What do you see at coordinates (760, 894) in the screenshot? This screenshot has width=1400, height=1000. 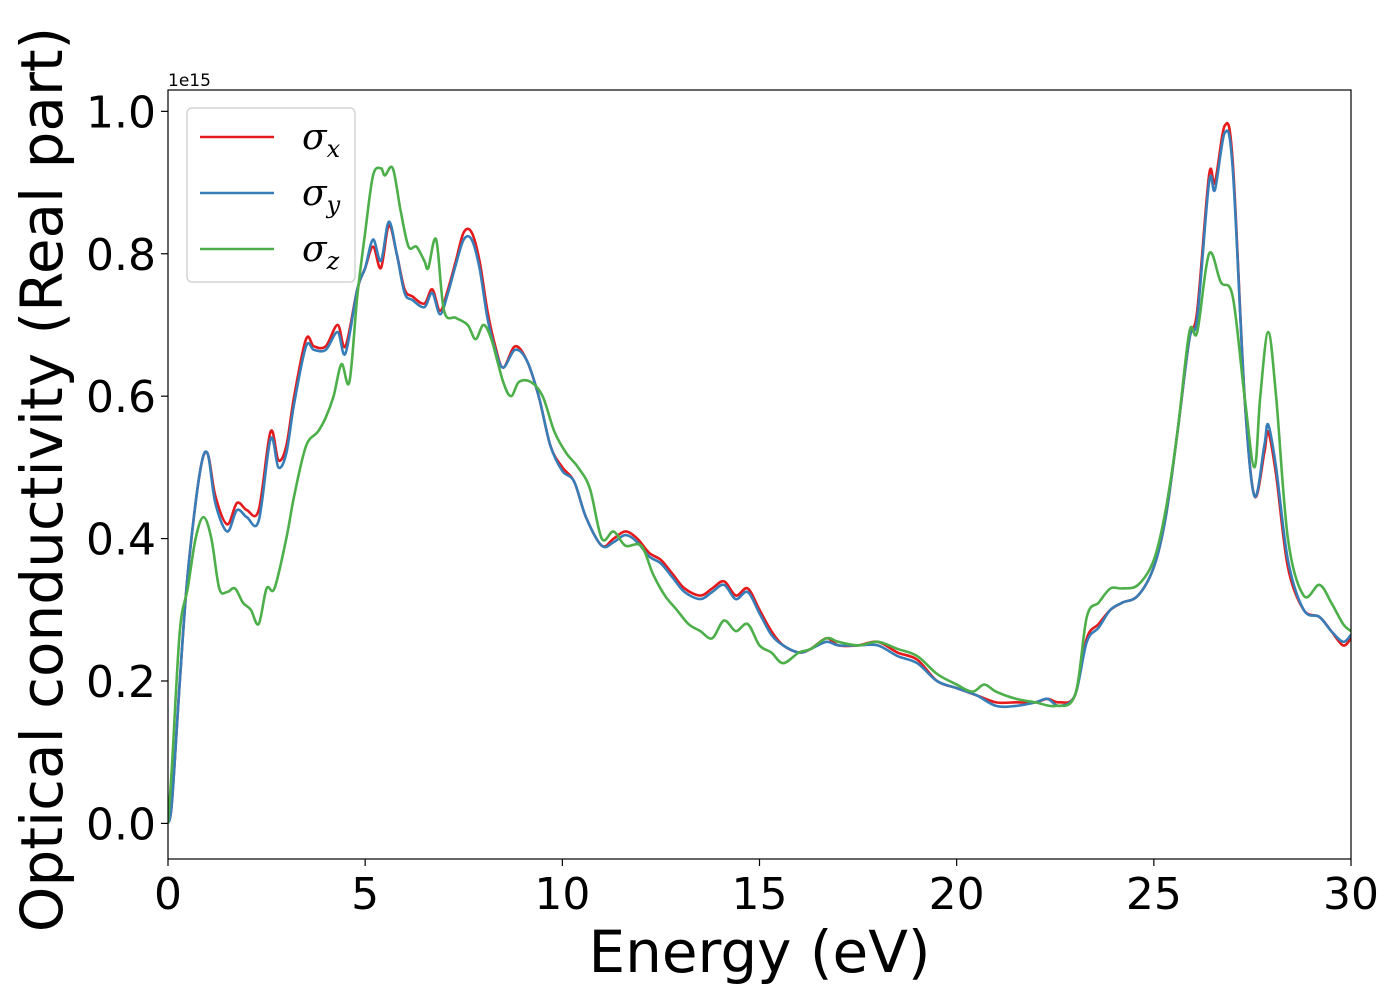 I see `x-tick-label: 15` at bounding box center [760, 894].